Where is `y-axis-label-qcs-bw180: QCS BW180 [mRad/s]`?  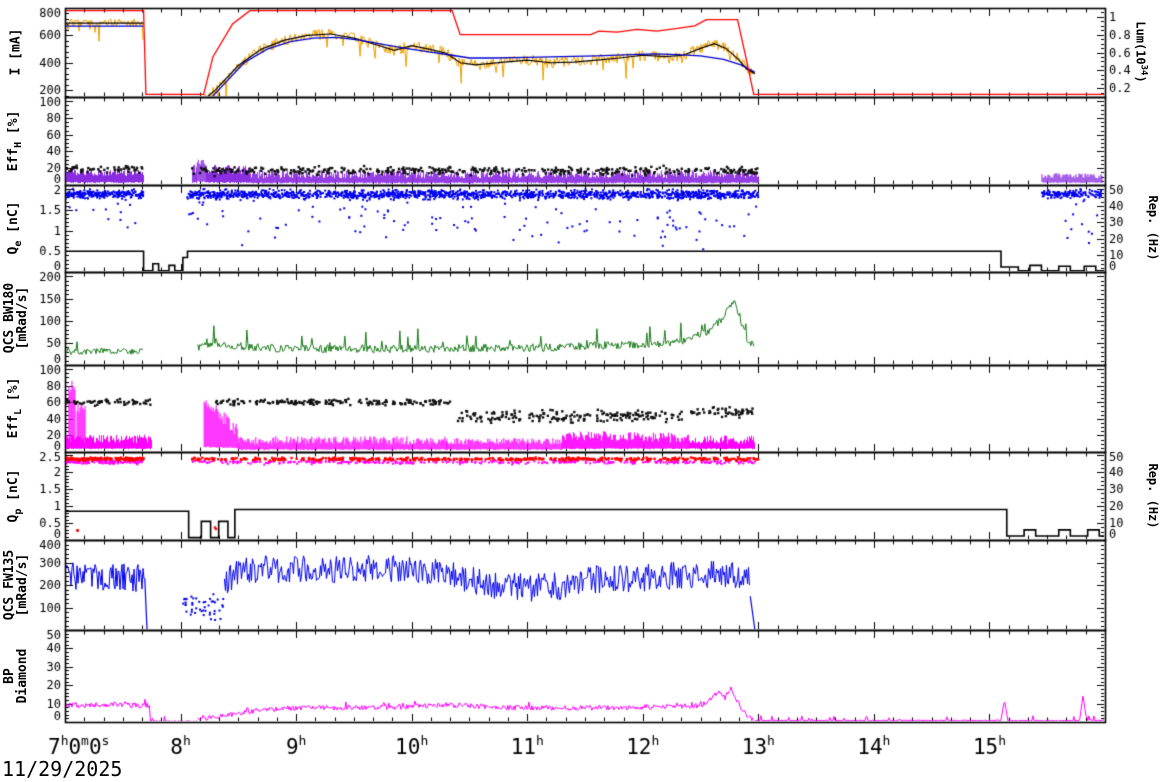
y-axis-label-qcs-bw180: QCS BW180 [mRad/s] is located at coordinates (16, 318).